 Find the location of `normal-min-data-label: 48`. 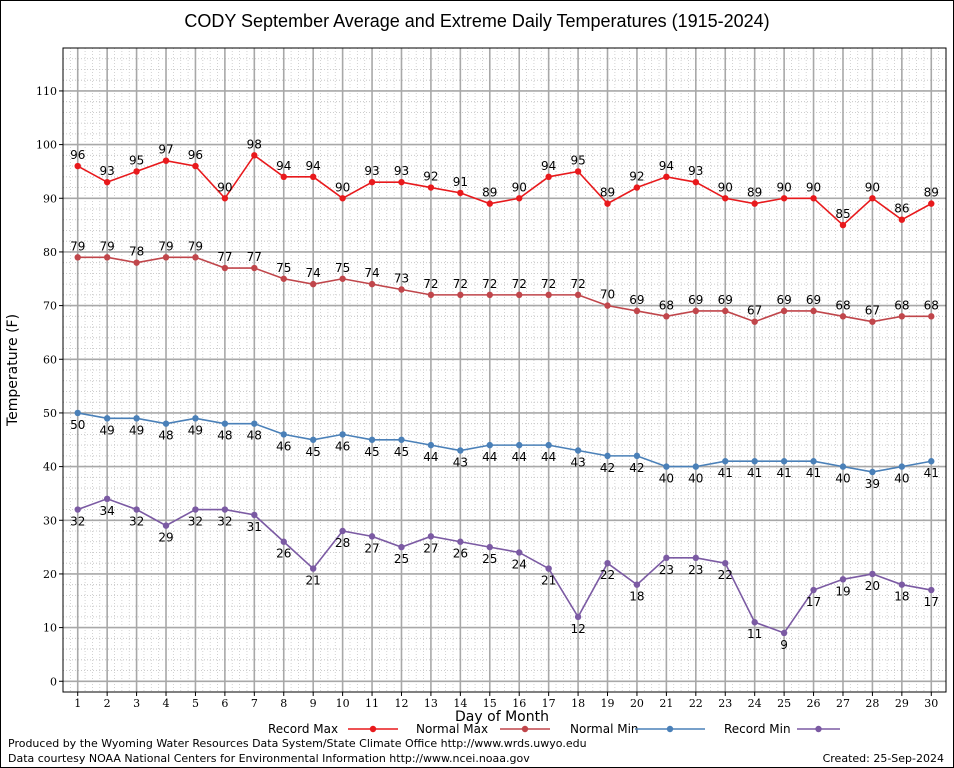

normal-min-data-label: 48 is located at coordinates (254, 436).